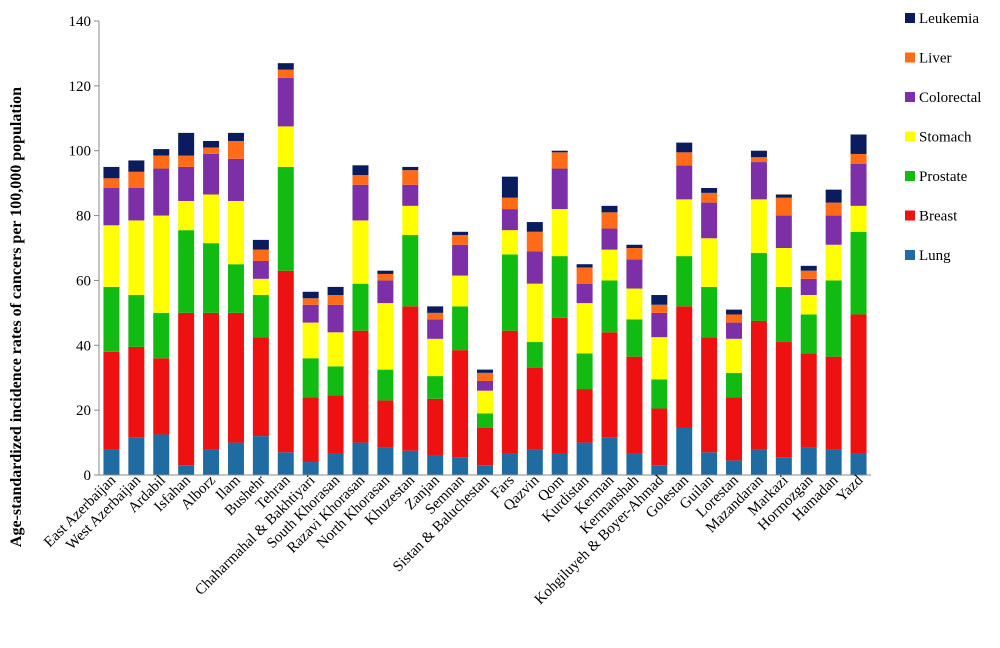 The image size is (1000, 648). Describe the element at coordinates (83, 281) in the screenshot. I see `y-tick-label: 60` at that location.